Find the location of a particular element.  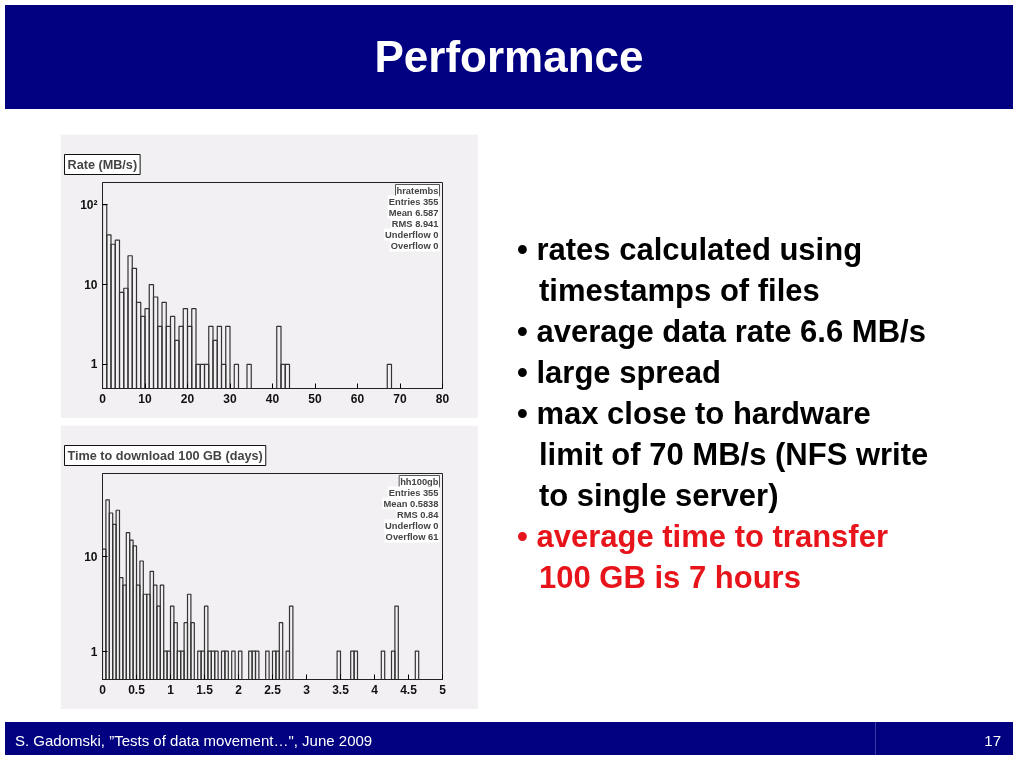

x-tick-label: 2 is located at coordinates (239, 689).